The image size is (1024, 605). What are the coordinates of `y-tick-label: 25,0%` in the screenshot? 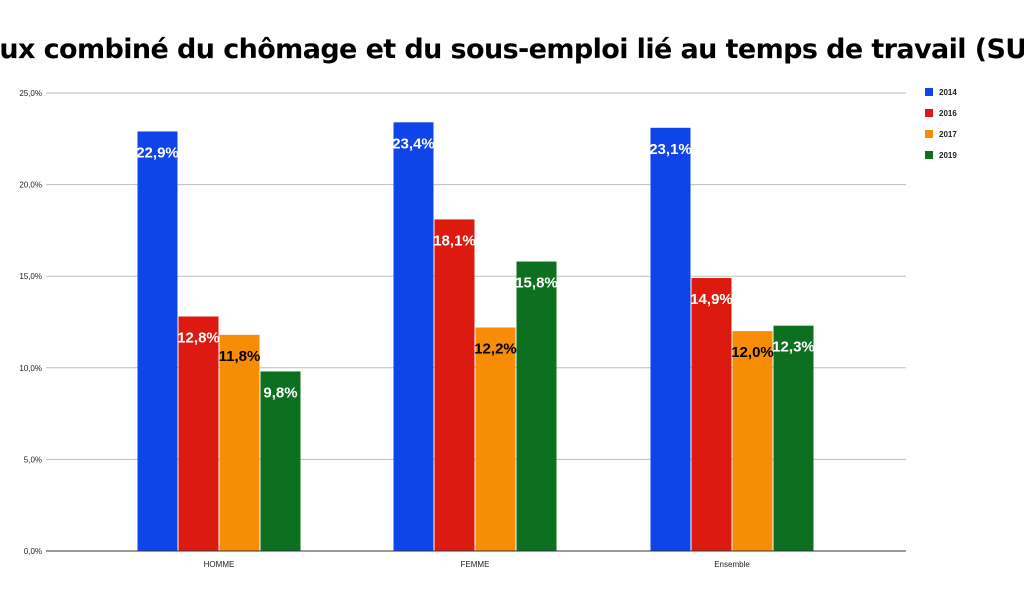 It's located at (30, 93).